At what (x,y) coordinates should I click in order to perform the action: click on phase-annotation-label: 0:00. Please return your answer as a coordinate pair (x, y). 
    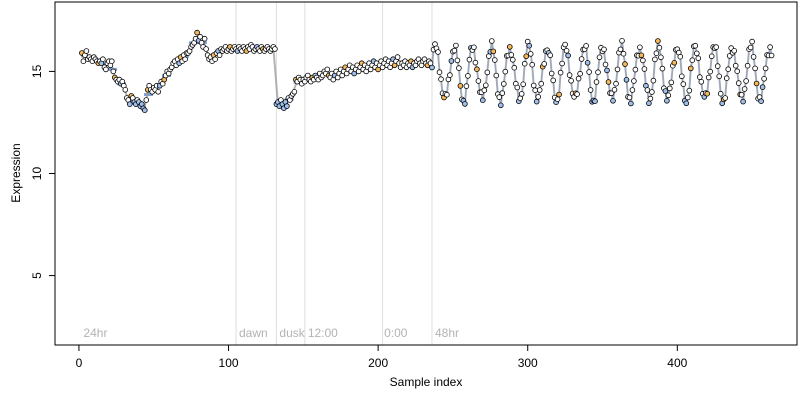
    Looking at the image, I should click on (396, 333).